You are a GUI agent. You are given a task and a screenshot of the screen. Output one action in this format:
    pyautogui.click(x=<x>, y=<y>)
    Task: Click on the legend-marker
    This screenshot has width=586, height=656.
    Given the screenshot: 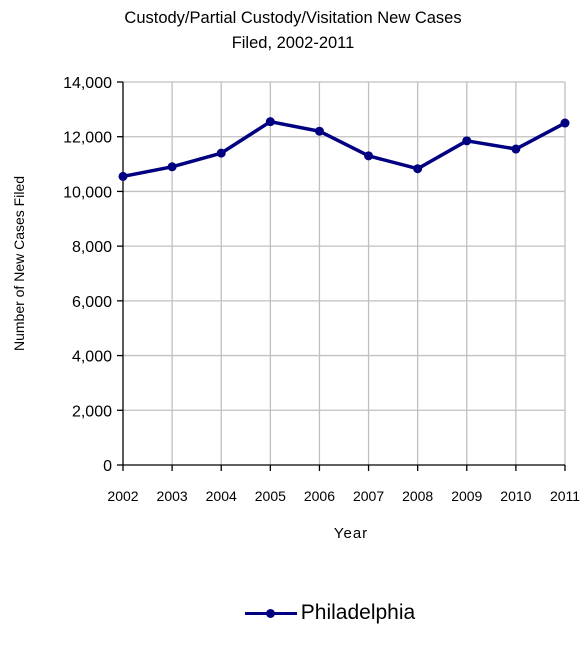 What is the action you would take?
    pyautogui.click(x=270, y=613)
    